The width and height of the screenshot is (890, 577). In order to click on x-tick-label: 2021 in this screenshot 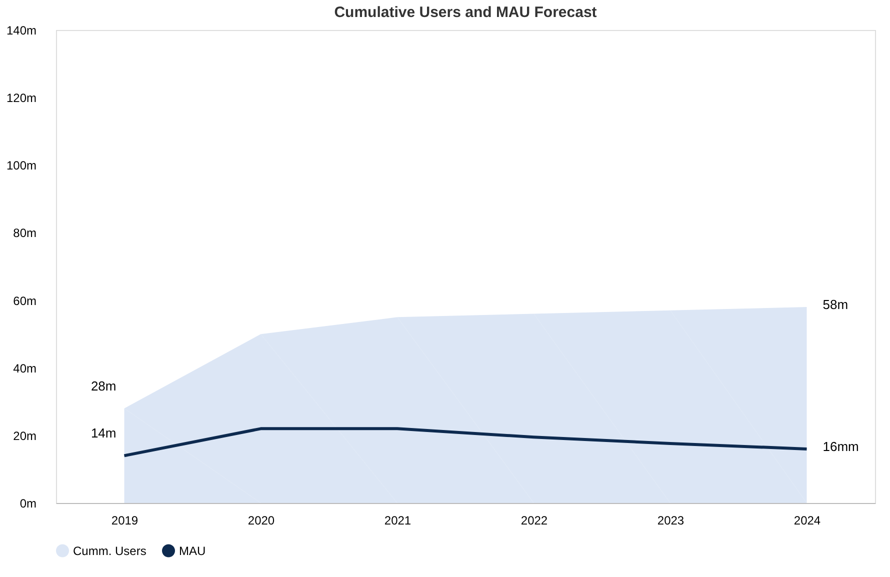, I will do `click(398, 521)`.